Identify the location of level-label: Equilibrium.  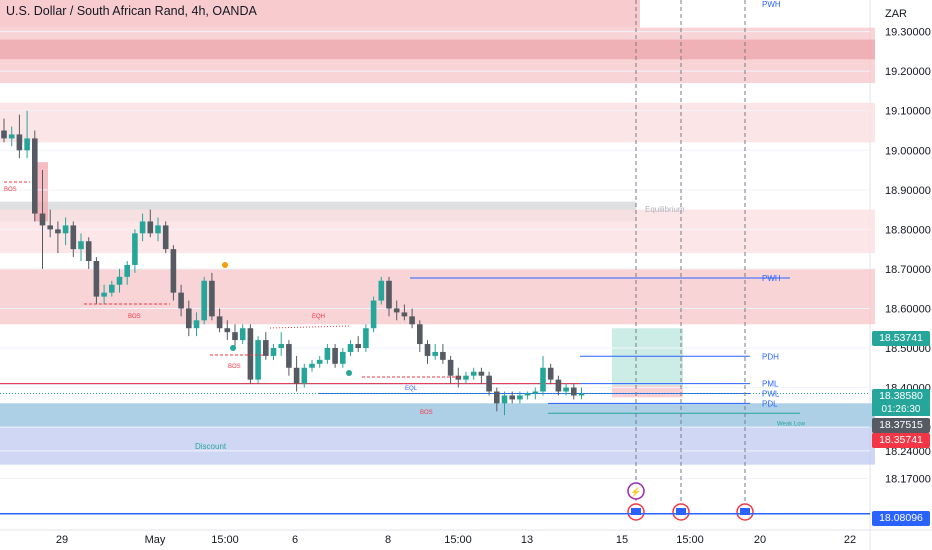
(665, 209).